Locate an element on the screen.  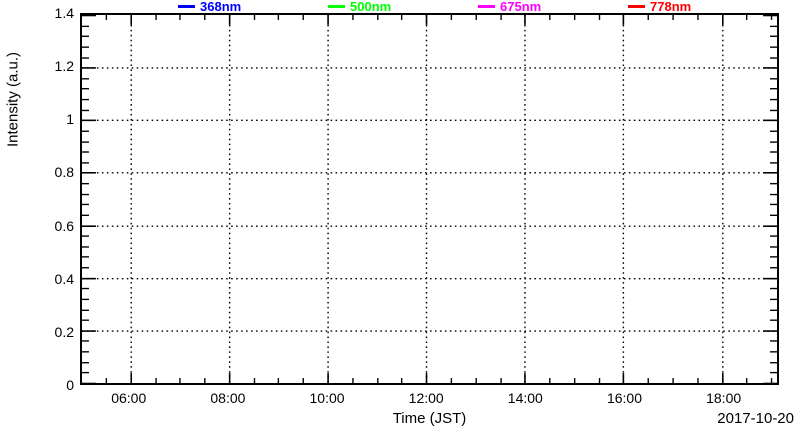
date-stamp: 2017-10-20 is located at coordinates (755, 418).